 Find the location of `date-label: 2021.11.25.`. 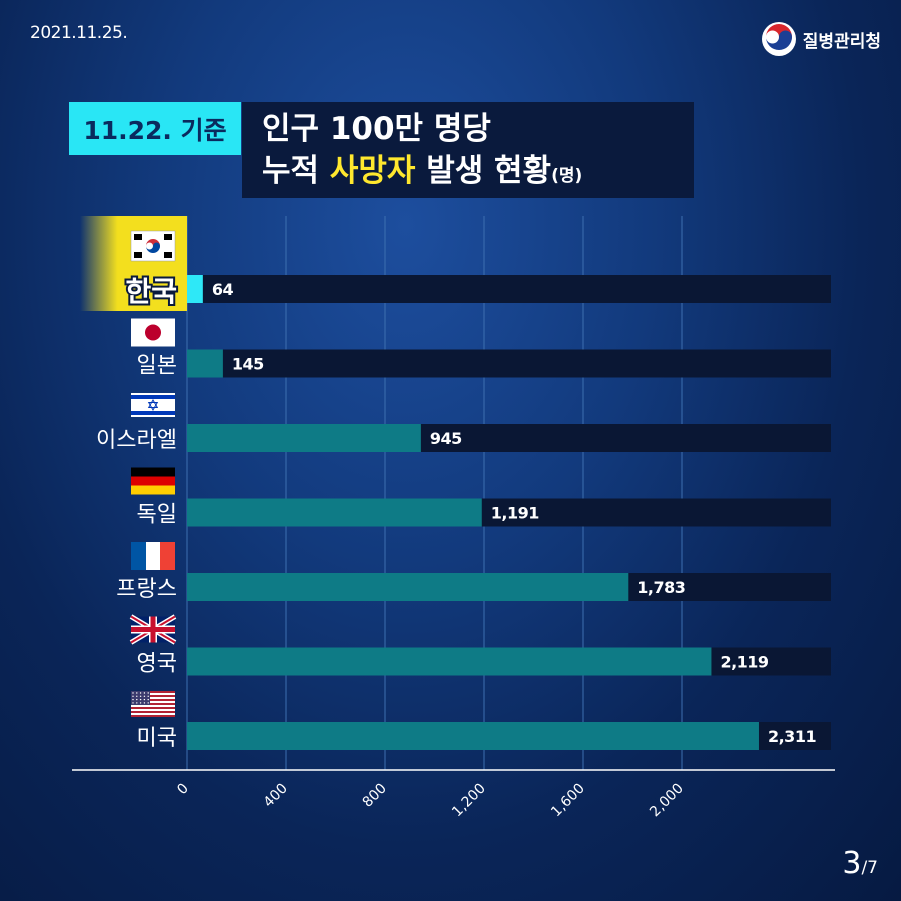

date-label: 2021.11.25. is located at coordinates (79, 33).